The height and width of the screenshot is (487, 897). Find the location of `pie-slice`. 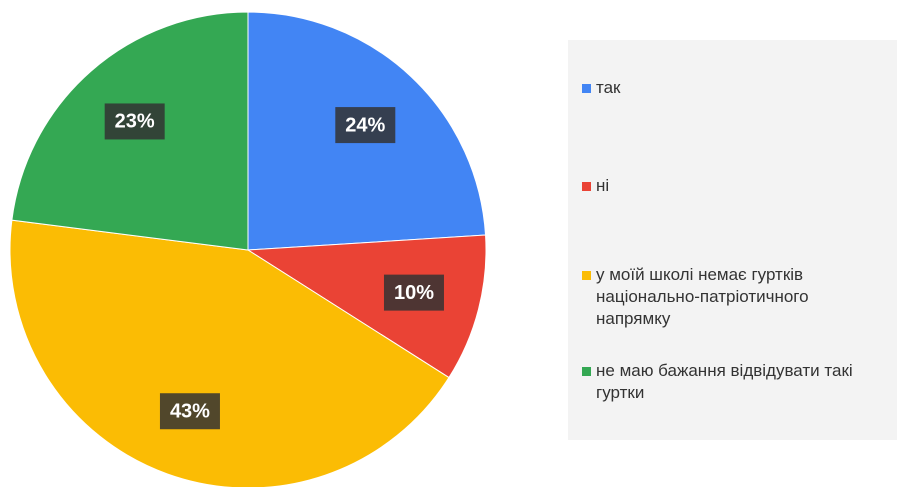

pie-slice is located at coordinates (366, 306).